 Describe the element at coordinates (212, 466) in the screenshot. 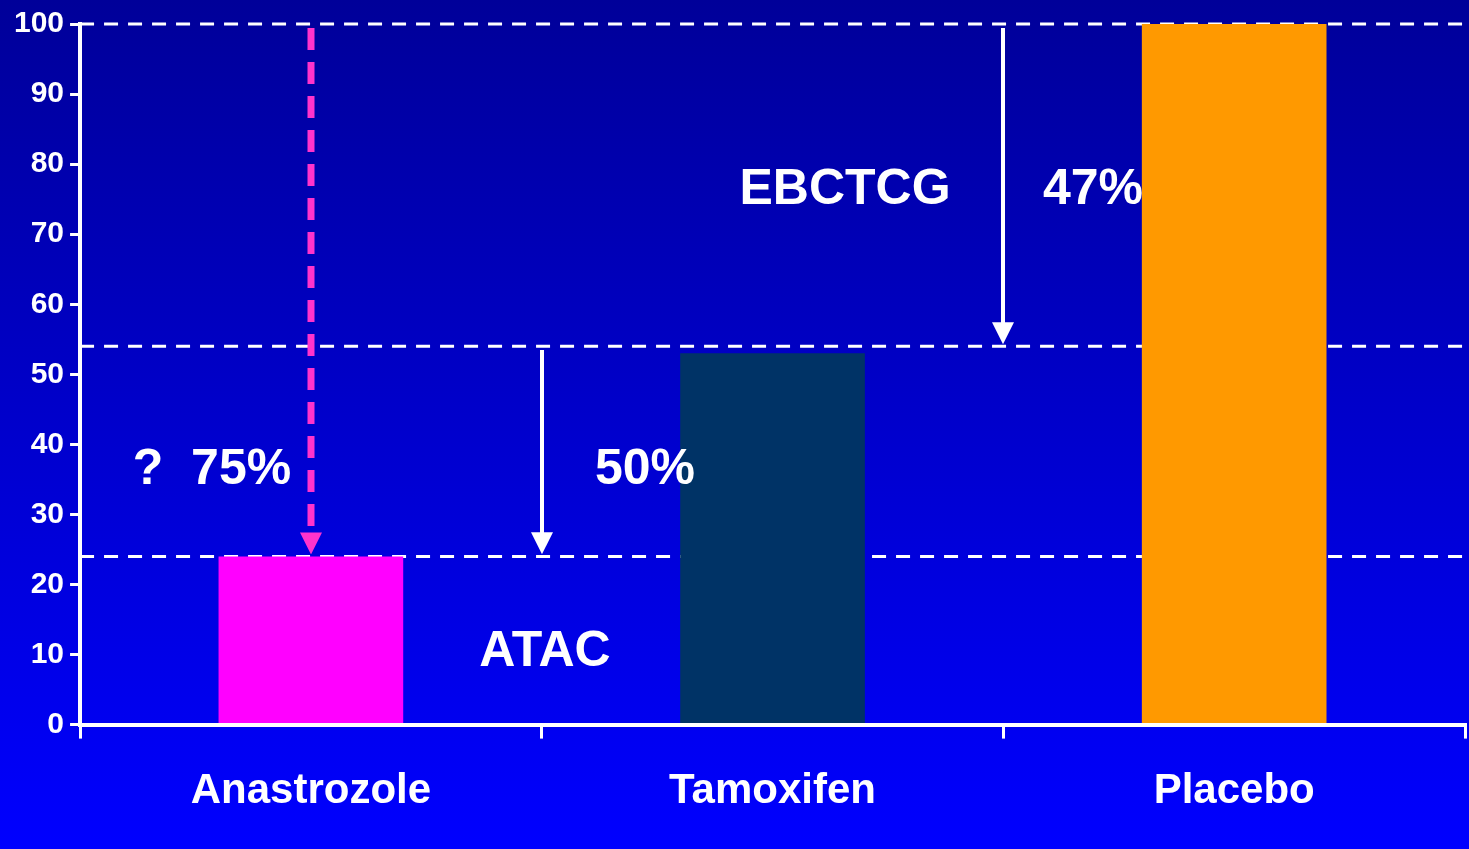

I see `annotation: ? 75%` at that location.